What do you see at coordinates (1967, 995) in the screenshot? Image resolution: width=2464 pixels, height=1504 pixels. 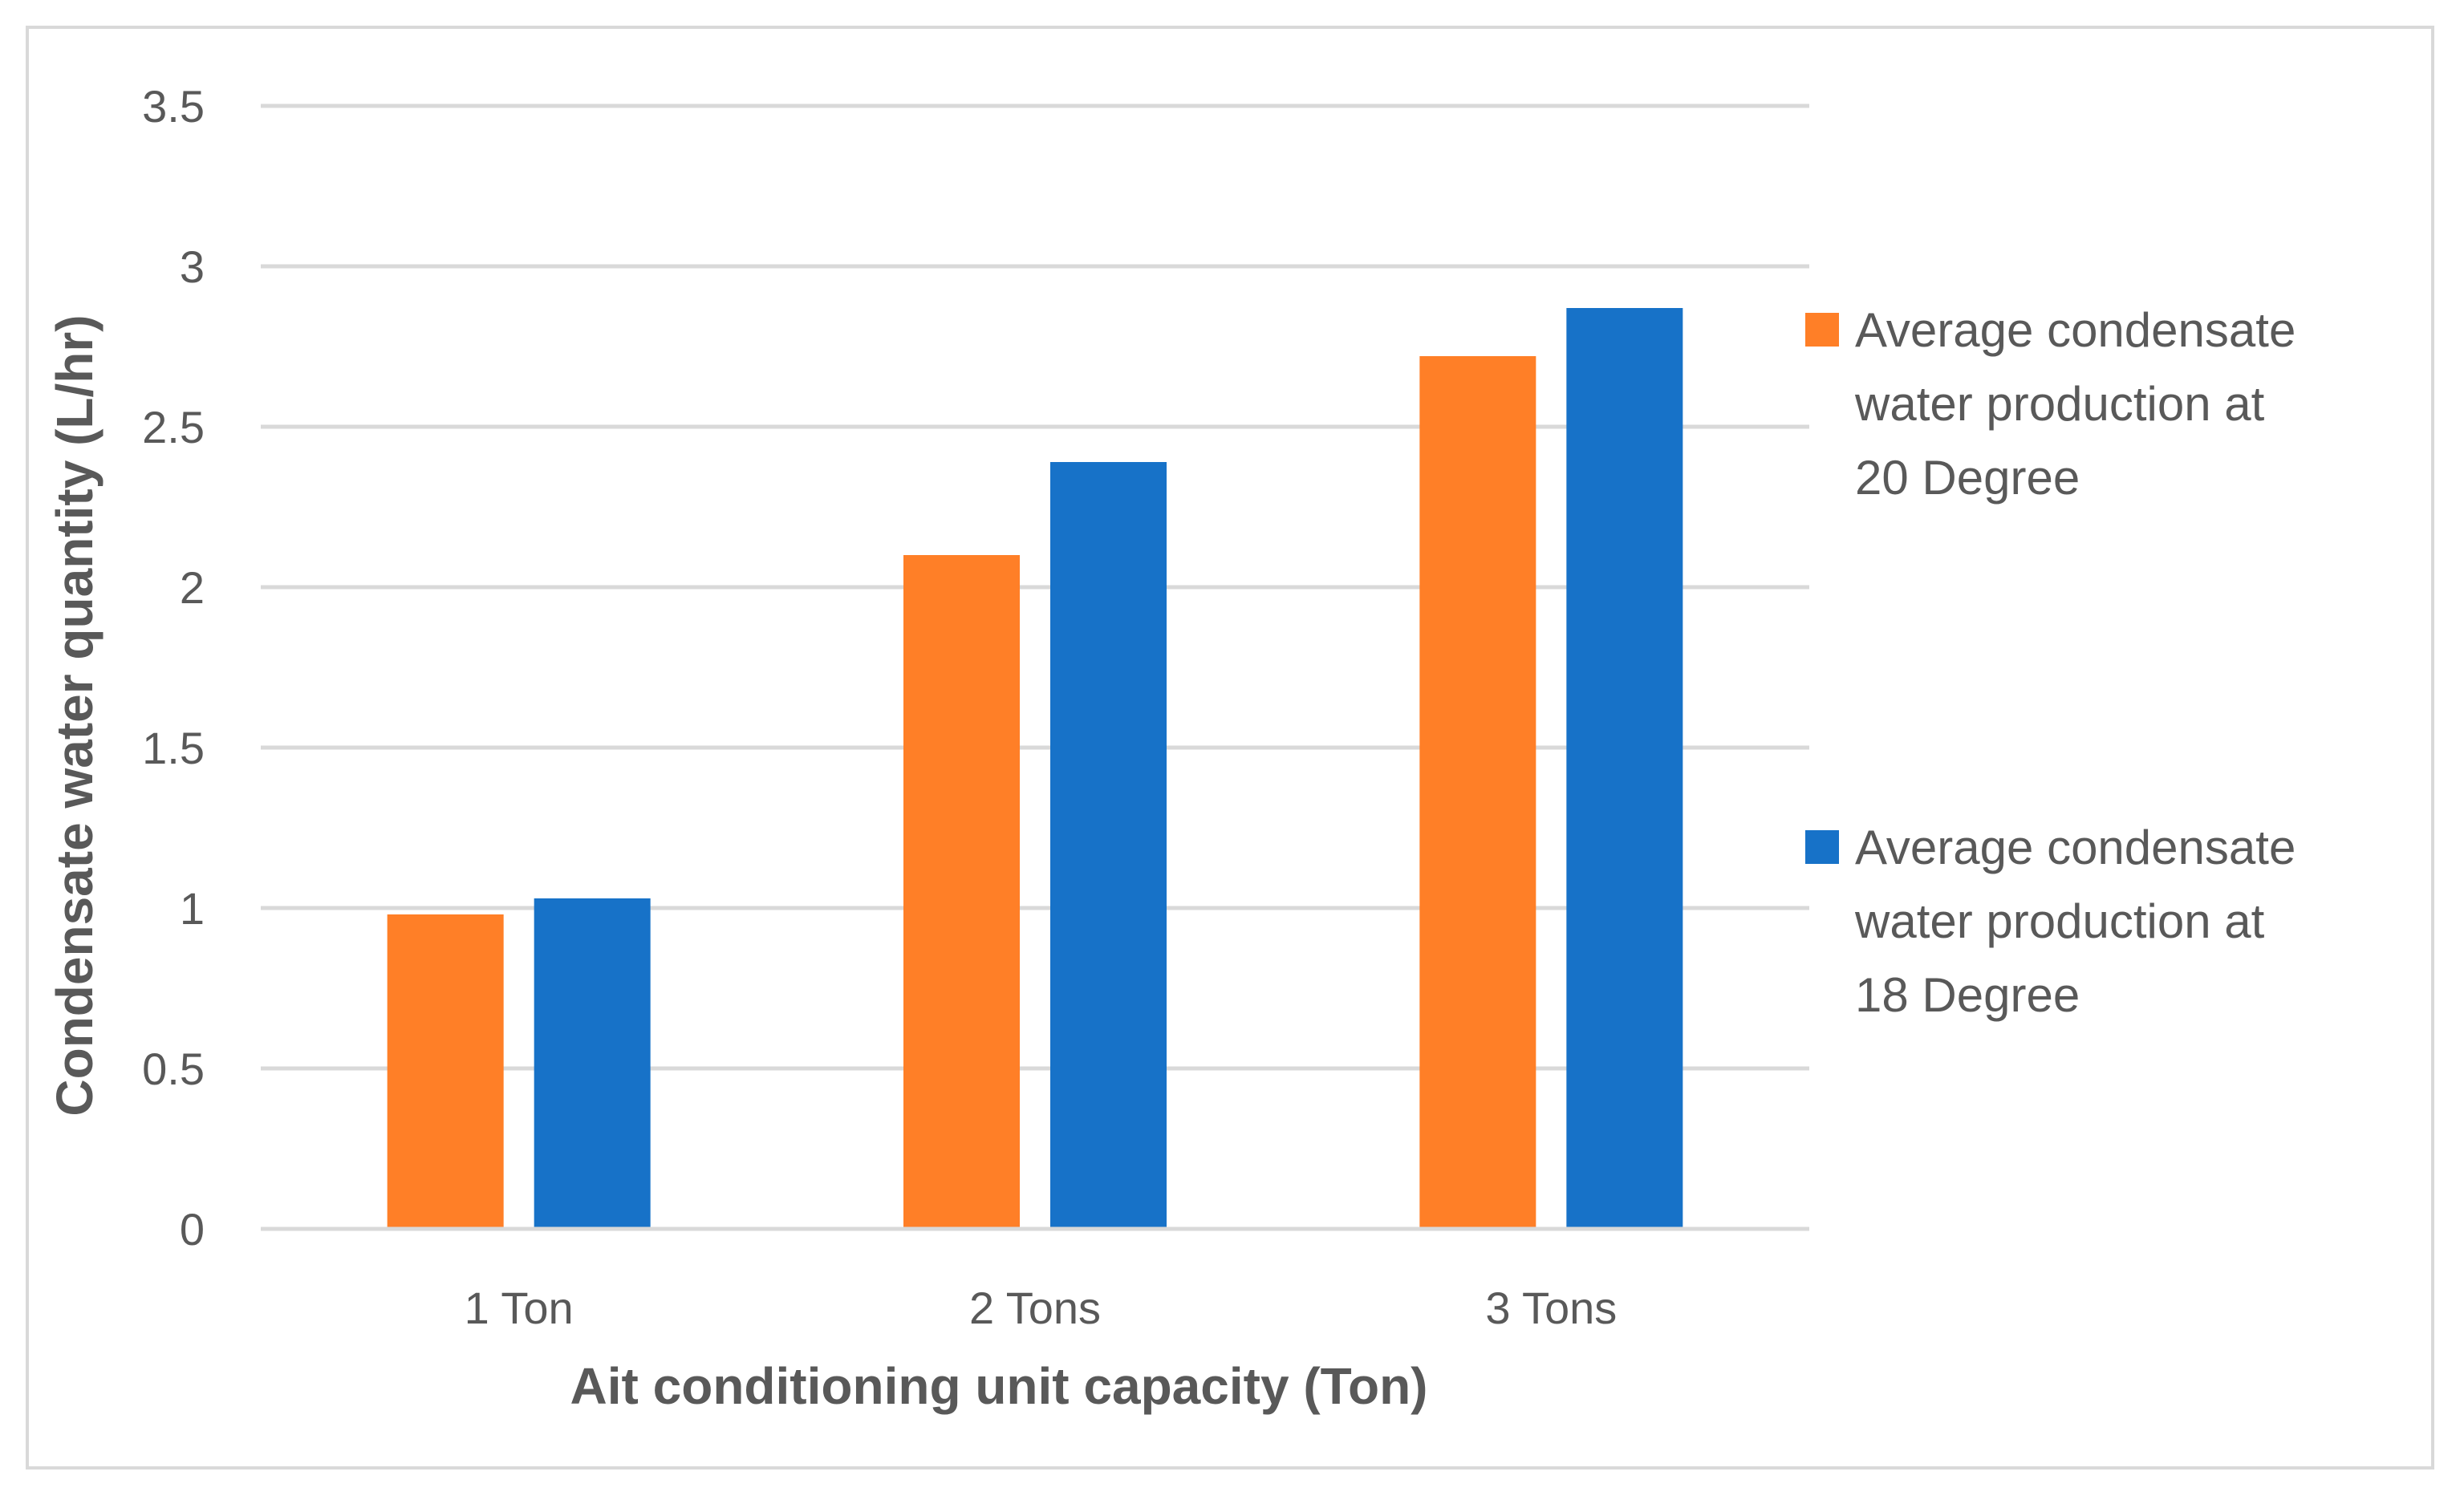 I see `legend-label-line: 18 Degree` at bounding box center [1967, 995].